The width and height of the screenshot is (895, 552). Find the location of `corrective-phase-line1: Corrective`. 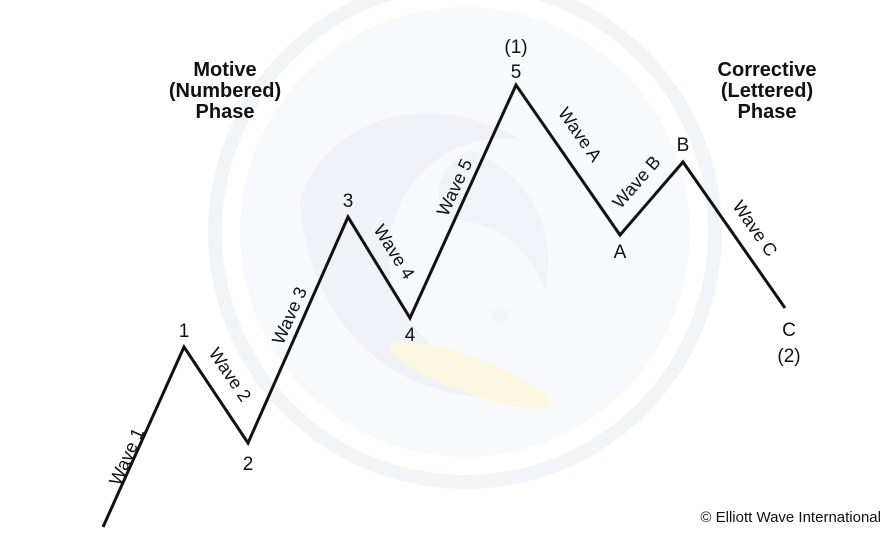

corrective-phase-line1: Corrective is located at coordinates (767, 70).